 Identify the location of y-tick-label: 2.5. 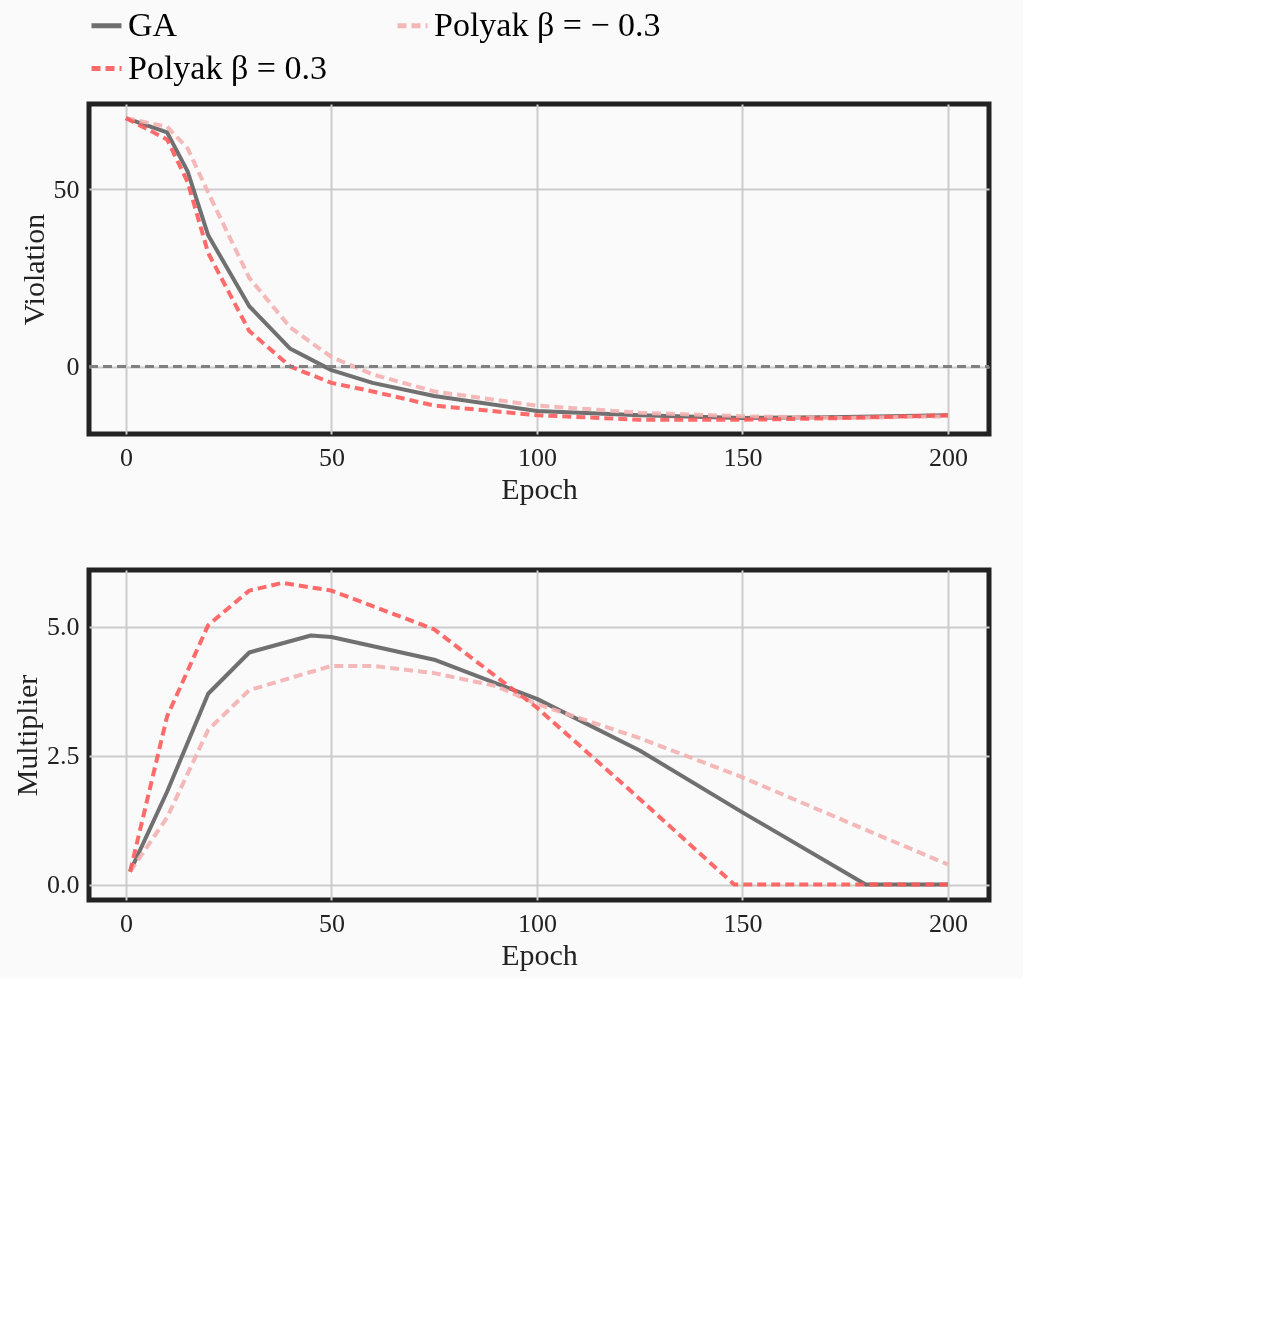
(63, 756).